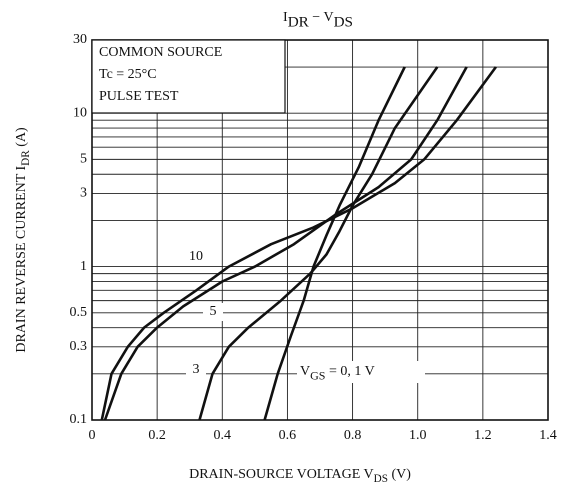 The image size is (570, 493). Describe the element at coordinates (343, 22) in the screenshot. I see `chart-title-part: DS` at that location.